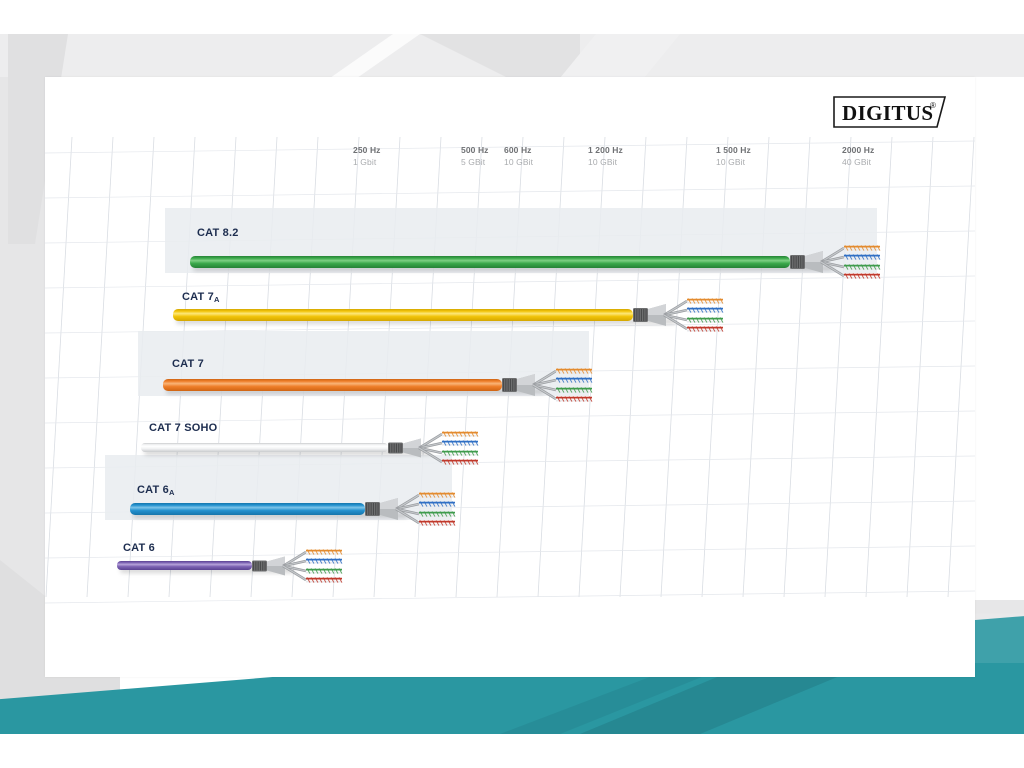 This screenshot has width=1024, height=768. I want to click on scale-tick-datarate: 40 GBit, so click(857, 162).